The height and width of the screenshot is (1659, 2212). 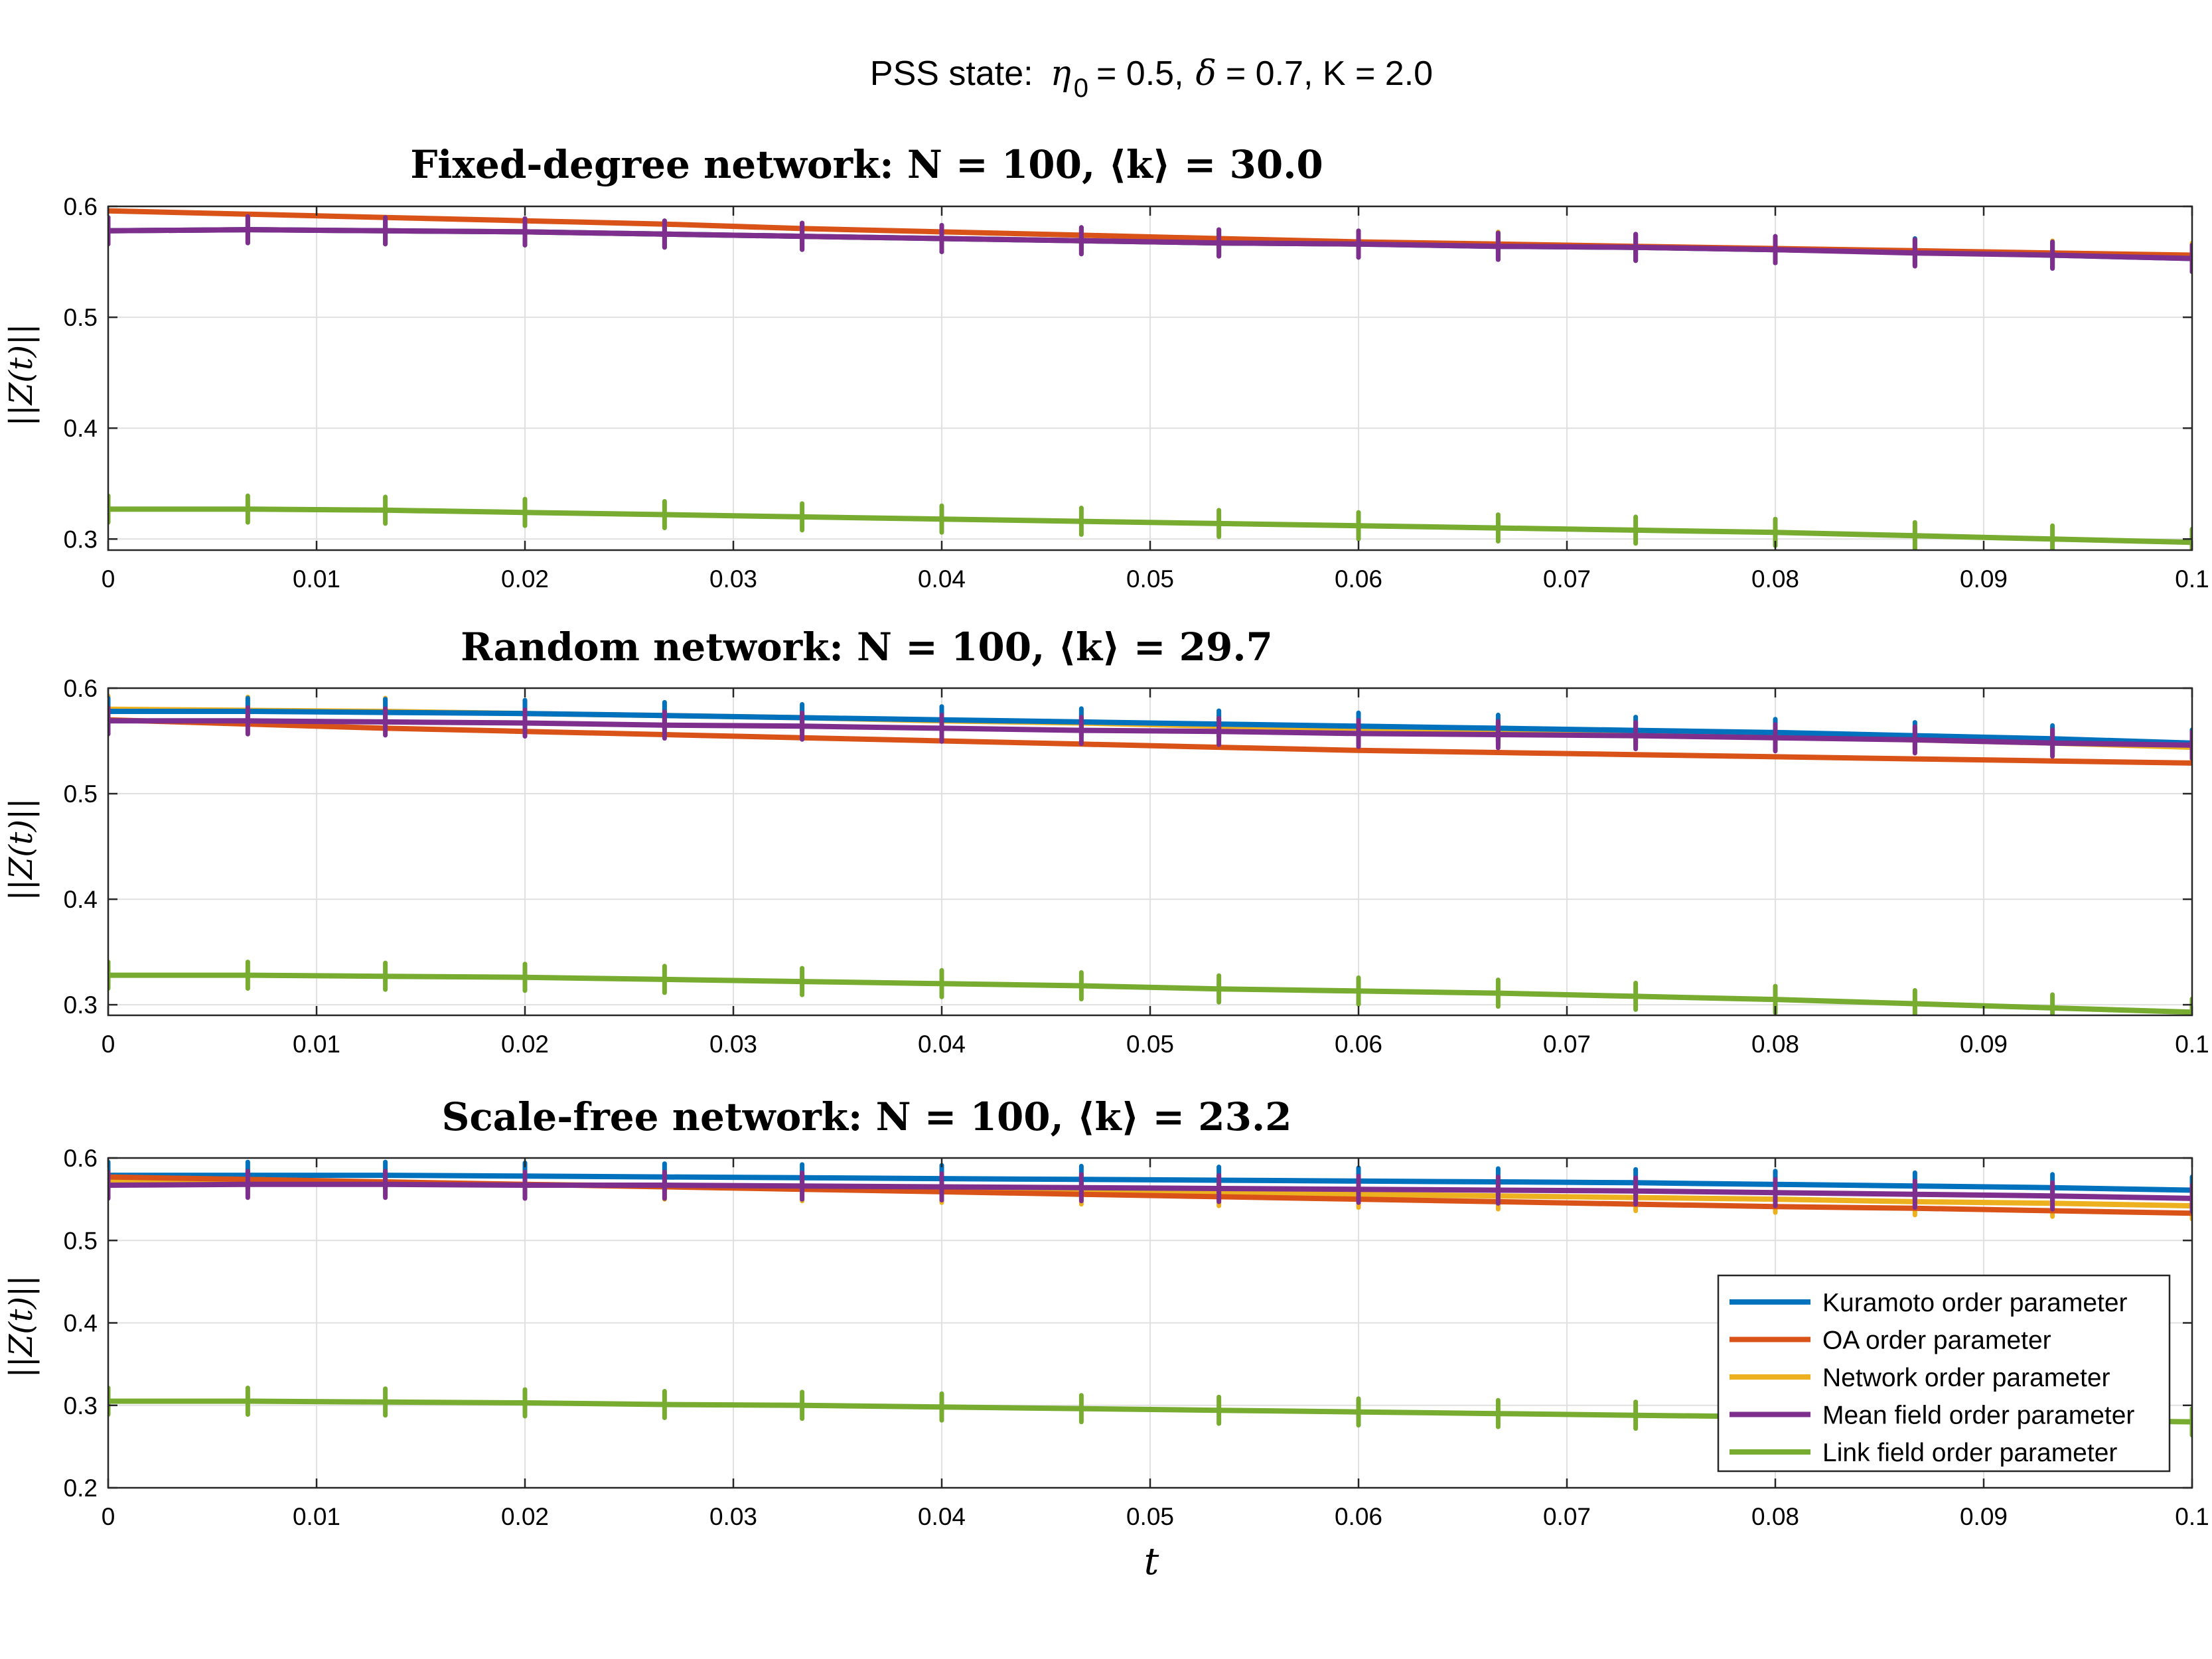 I want to click on suptitle-prefix: PSS state:, so click(x=952, y=73).